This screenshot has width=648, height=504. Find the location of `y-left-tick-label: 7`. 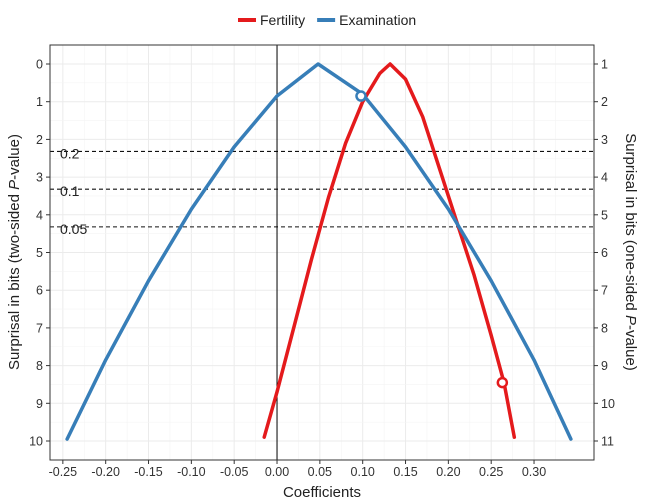

y-left-tick-label: 7 is located at coordinates (39, 328).